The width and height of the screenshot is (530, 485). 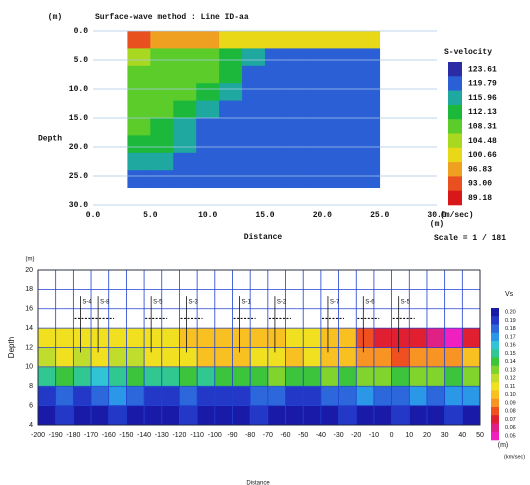 What do you see at coordinates (482, 155) in the screenshot?
I see `colorbar-label: 100.66` at bounding box center [482, 155].